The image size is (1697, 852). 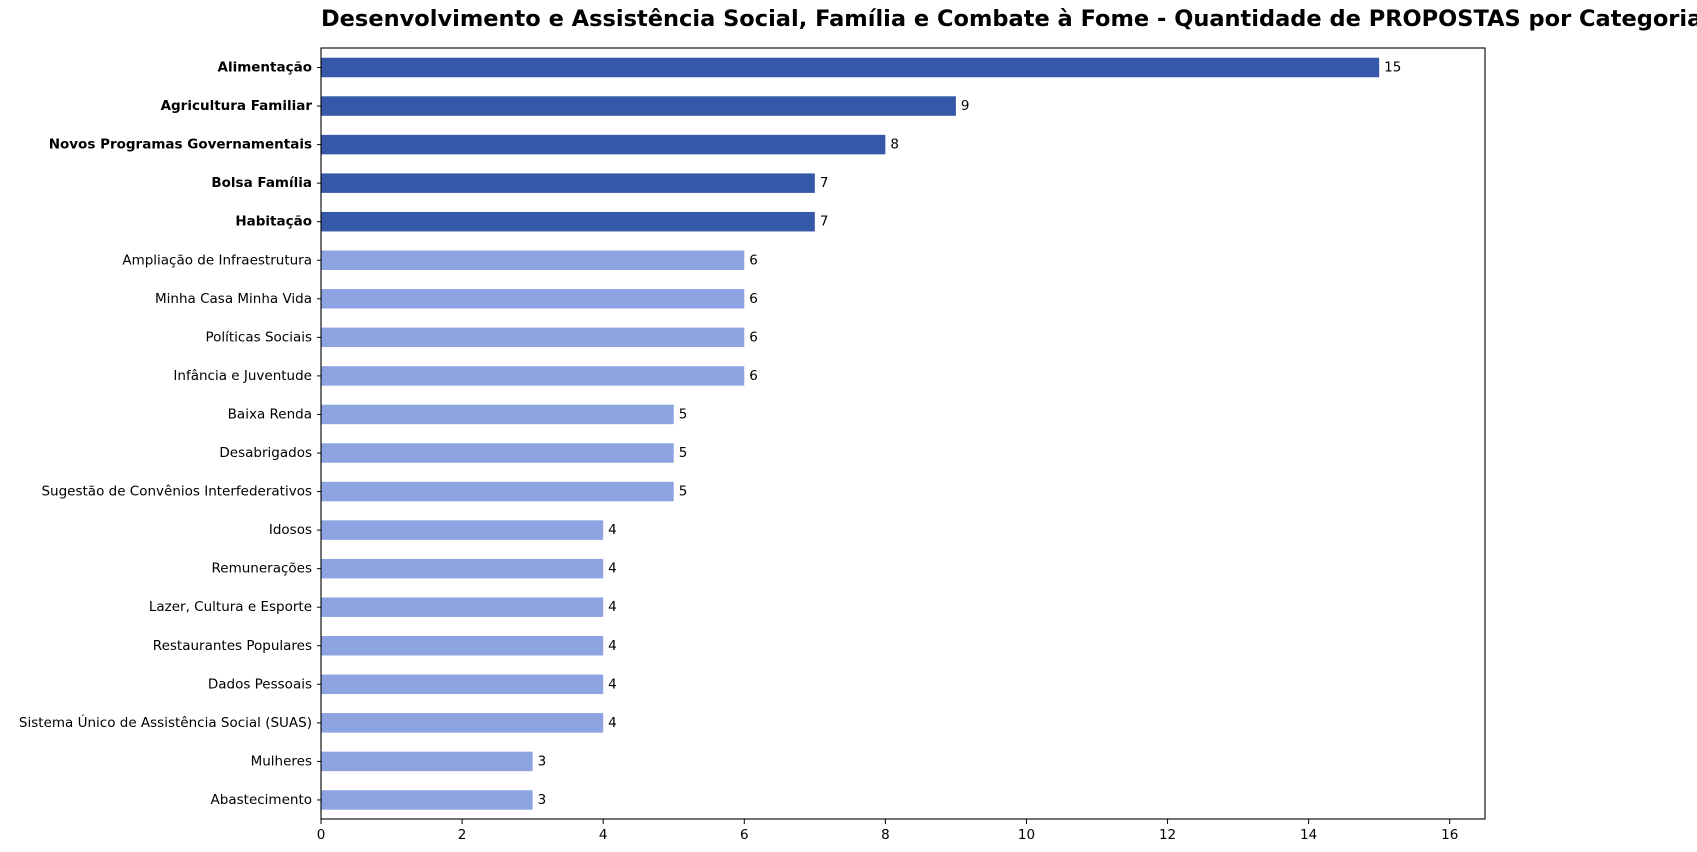 What do you see at coordinates (176, 492) in the screenshot?
I see `category-label: Sugestão de Convênios Interfederativos` at bounding box center [176, 492].